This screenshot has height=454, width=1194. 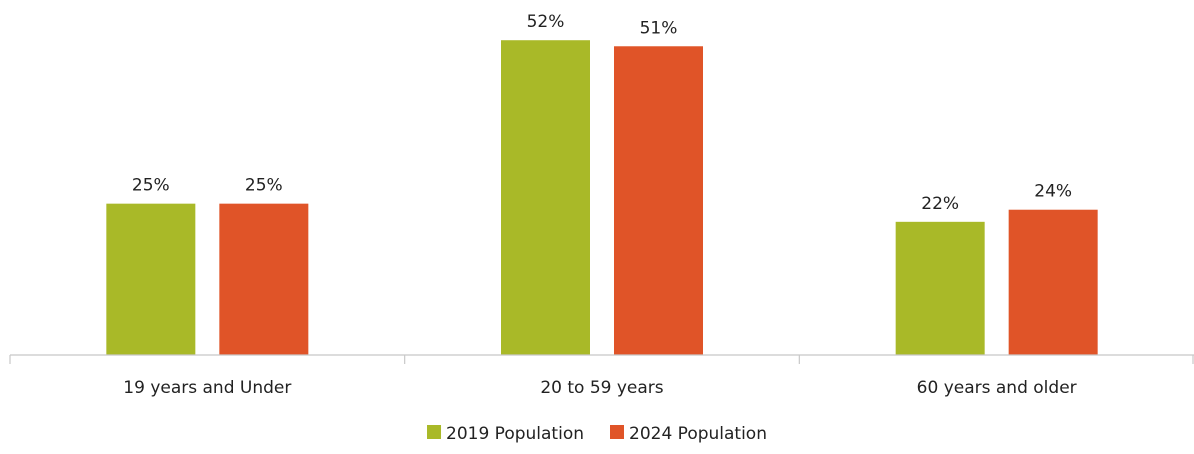 I want to click on bar-2019-population-20-to-59-years, so click(x=545, y=197).